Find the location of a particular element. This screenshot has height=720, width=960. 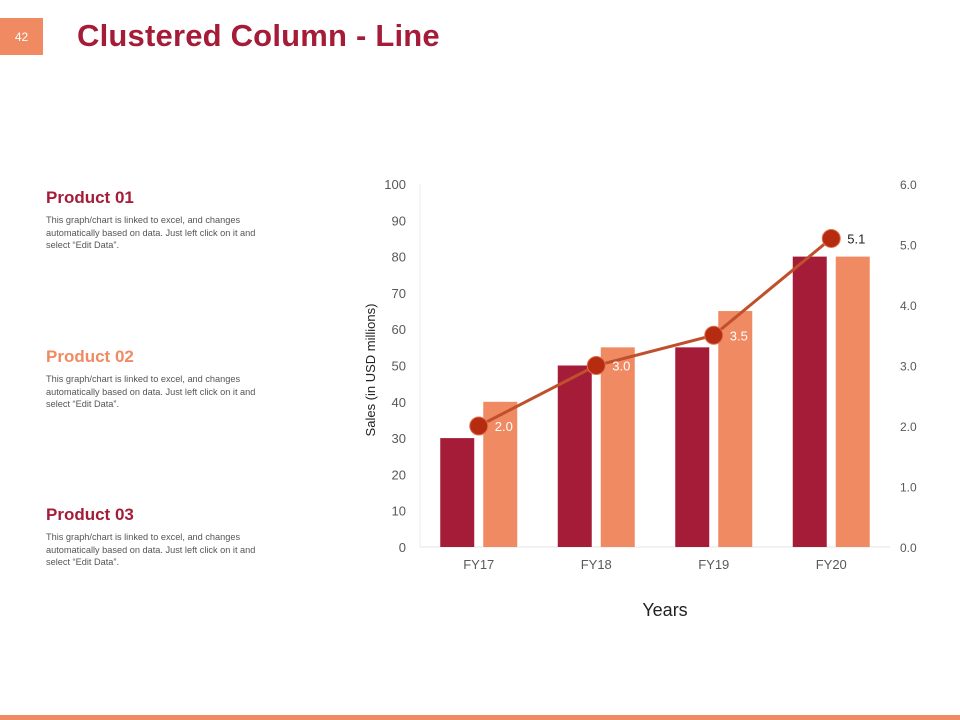

y-tick-label: 0 is located at coordinates (402, 547).